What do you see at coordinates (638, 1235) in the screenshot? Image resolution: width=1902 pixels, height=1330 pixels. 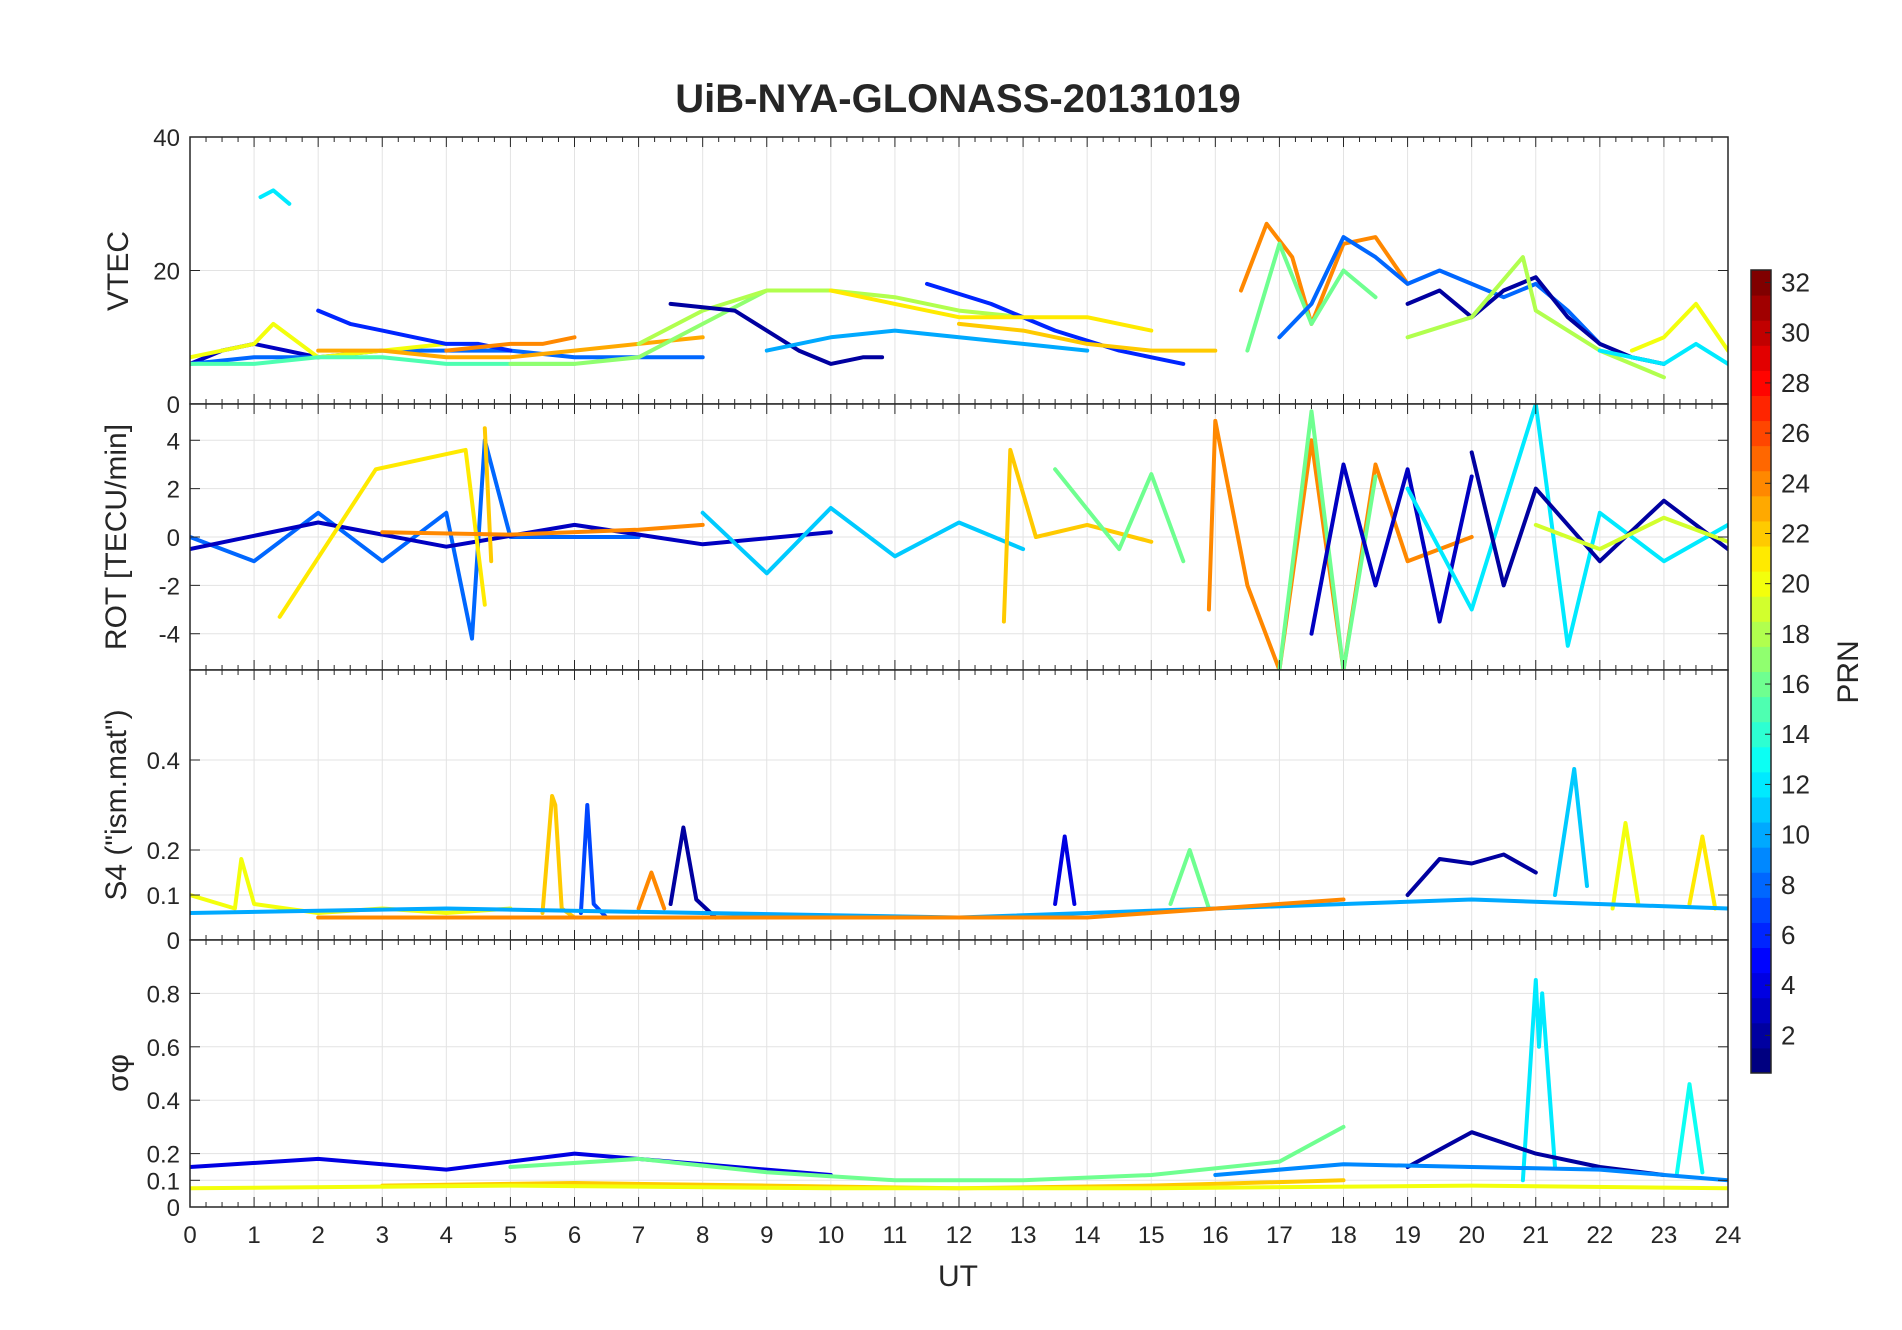 I see `x-tick-label: 7` at bounding box center [638, 1235].